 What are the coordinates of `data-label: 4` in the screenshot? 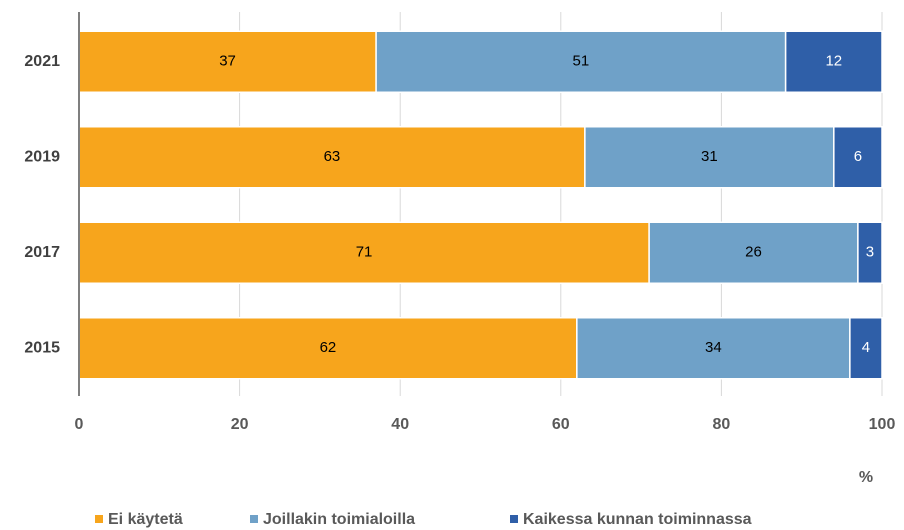 It's located at (866, 347).